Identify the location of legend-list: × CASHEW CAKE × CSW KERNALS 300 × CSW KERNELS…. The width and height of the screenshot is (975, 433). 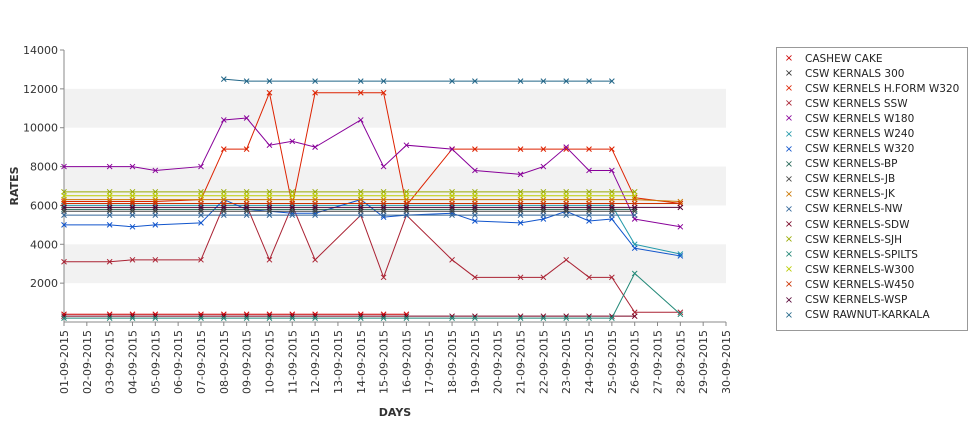
(872, 187).